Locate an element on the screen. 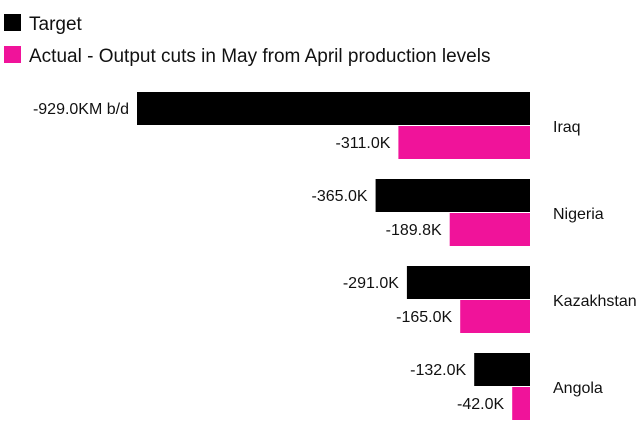 This screenshot has width=640, height=438. legend-swatch-actual is located at coordinates (12, 54).